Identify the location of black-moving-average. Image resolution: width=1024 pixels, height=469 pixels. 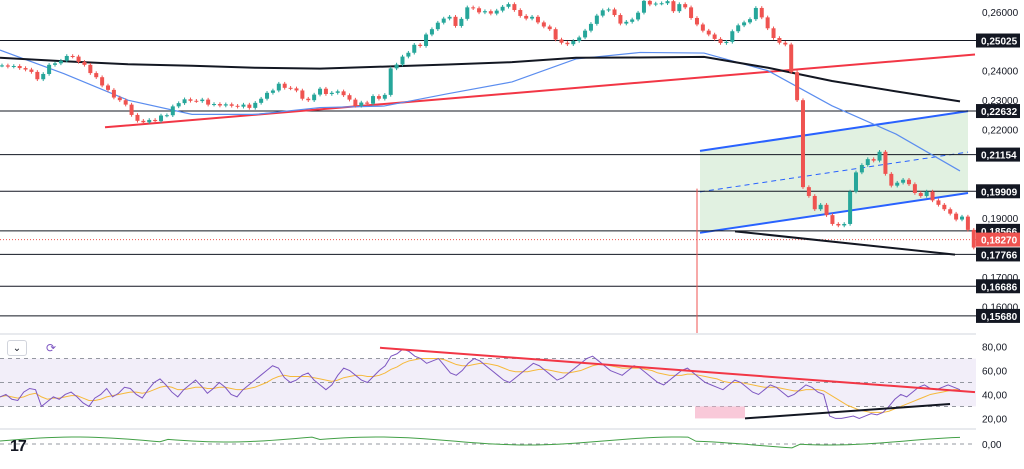
(480, 79).